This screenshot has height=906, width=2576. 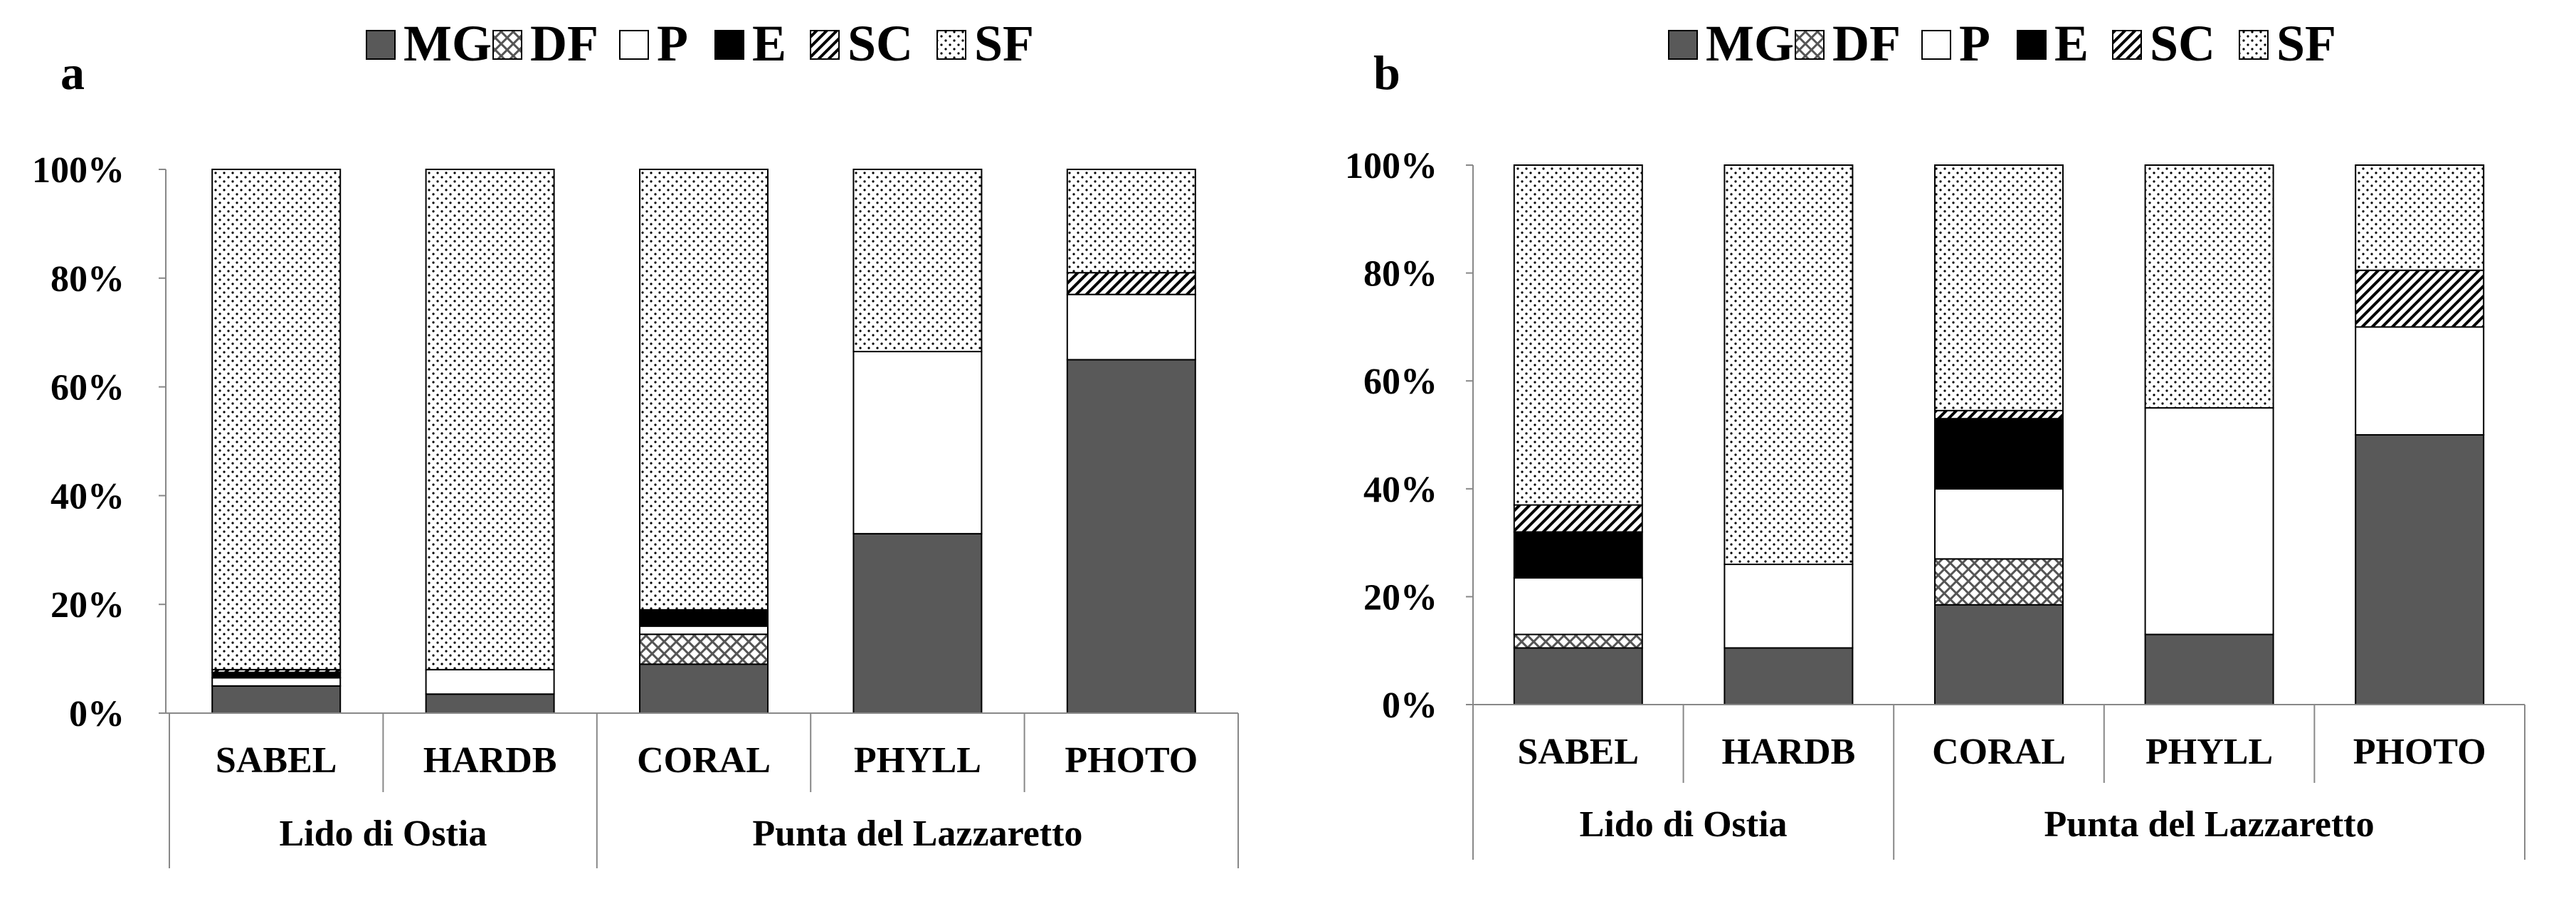 What do you see at coordinates (381, 45) in the screenshot?
I see `legend-swatch-mg-a` at bounding box center [381, 45].